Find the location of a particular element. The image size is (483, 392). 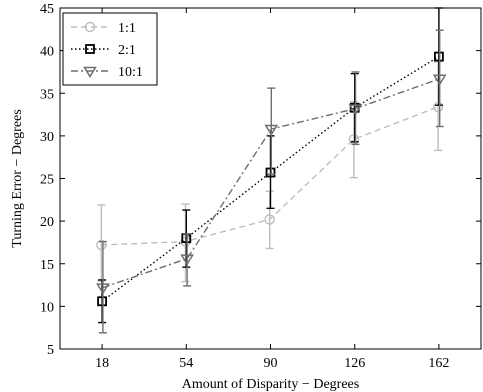

legend-item-1: 1:1 is located at coordinates (103, 28).